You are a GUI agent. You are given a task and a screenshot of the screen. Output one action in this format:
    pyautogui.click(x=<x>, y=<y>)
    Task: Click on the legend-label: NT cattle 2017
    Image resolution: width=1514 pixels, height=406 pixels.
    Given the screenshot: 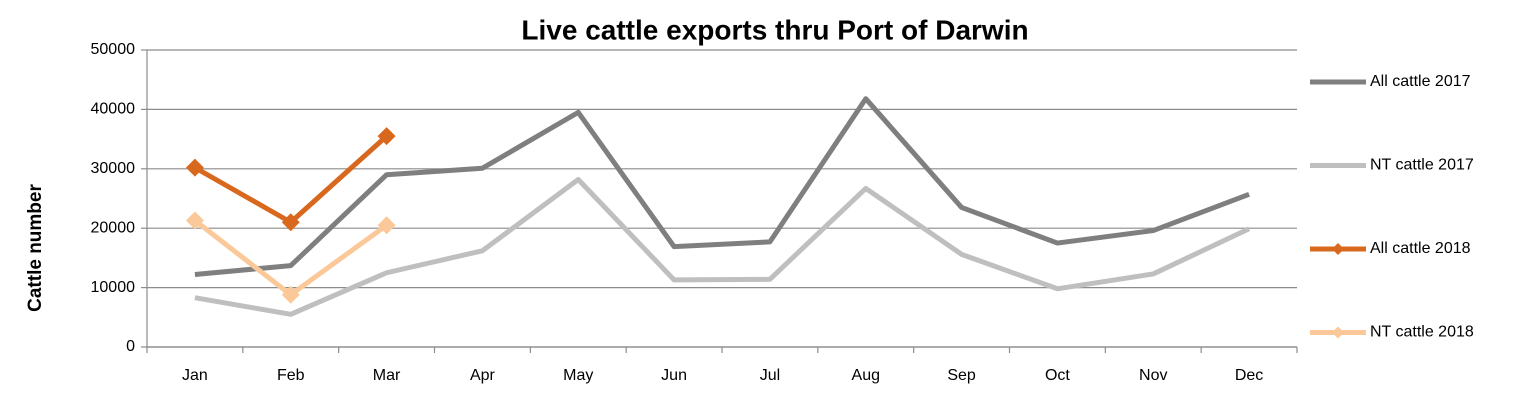 What is the action you would take?
    pyautogui.click(x=1422, y=165)
    